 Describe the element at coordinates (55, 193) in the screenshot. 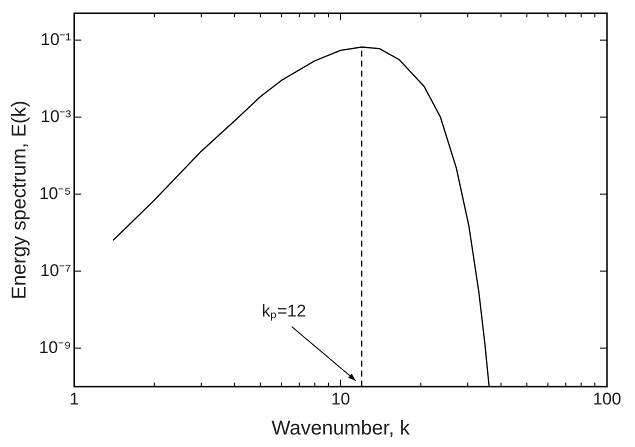

I see `y-tick-label: 10⁻⁵` at that location.